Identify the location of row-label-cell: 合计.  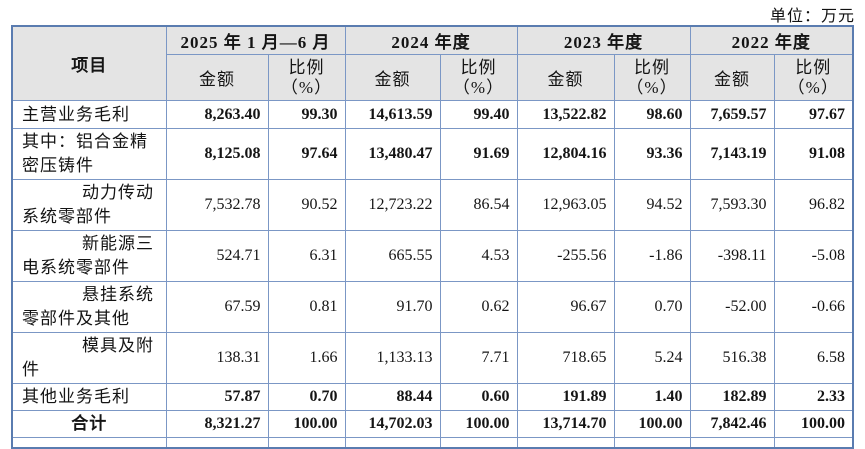
(89, 424).